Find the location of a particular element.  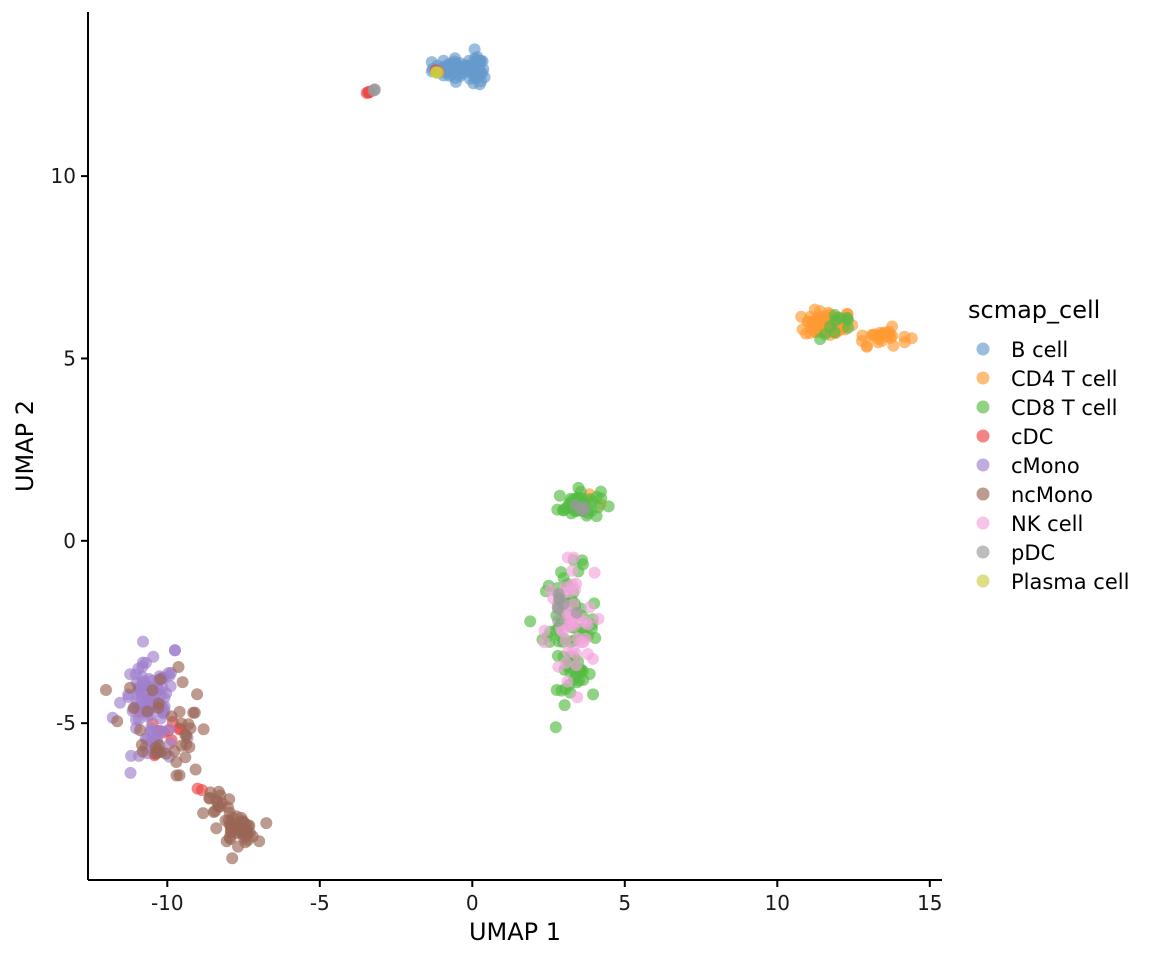

x-tick-label: 0 is located at coordinates (472, 903).